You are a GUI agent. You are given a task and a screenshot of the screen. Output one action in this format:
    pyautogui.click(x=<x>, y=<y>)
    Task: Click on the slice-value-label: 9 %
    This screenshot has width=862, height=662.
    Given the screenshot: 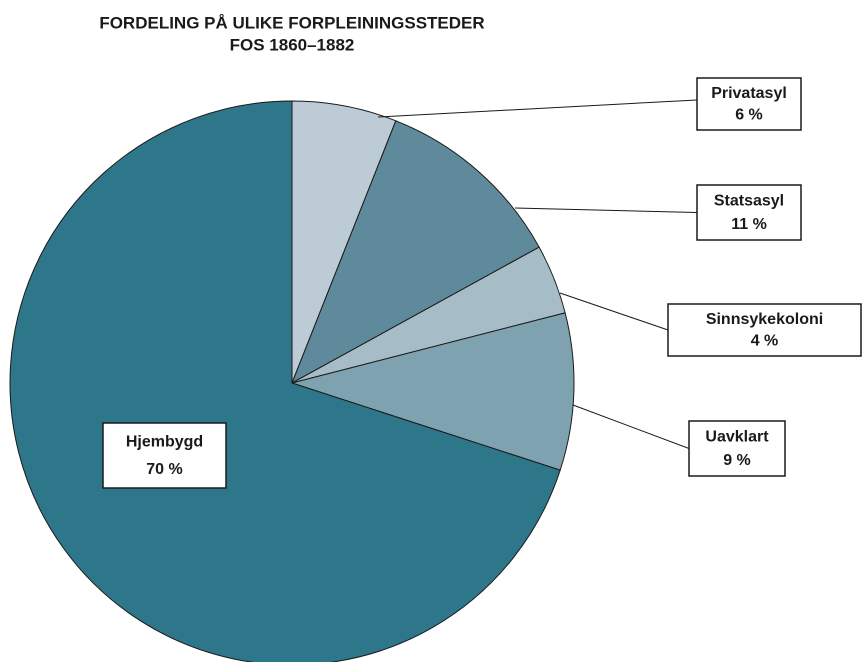 What is the action you would take?
    pyautogui.click(x=737, y=460)
    